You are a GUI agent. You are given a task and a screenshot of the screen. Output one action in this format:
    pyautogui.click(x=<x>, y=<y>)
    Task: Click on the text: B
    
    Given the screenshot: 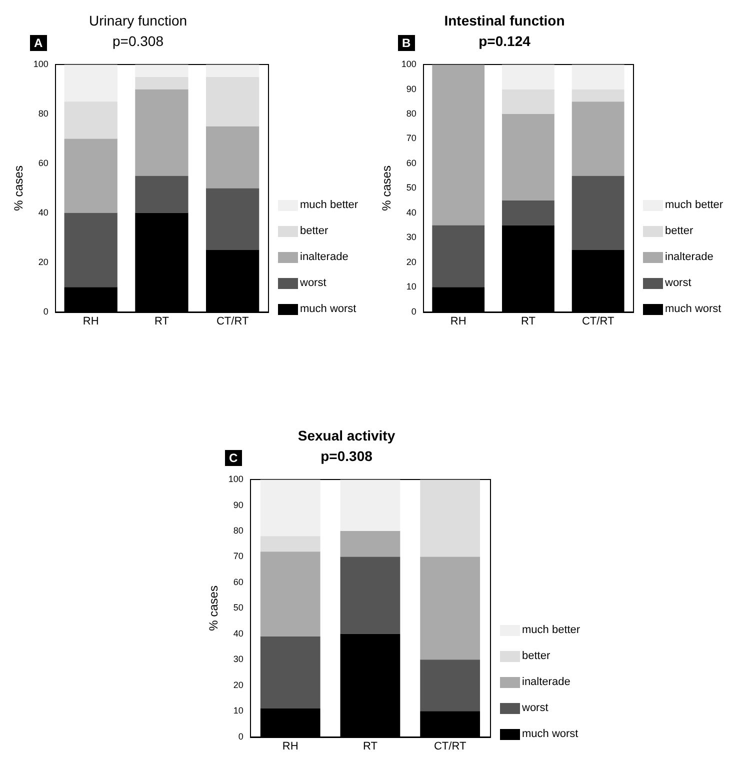 What is the action you would take?
    pyautogui.click(x=406, y=43)
    